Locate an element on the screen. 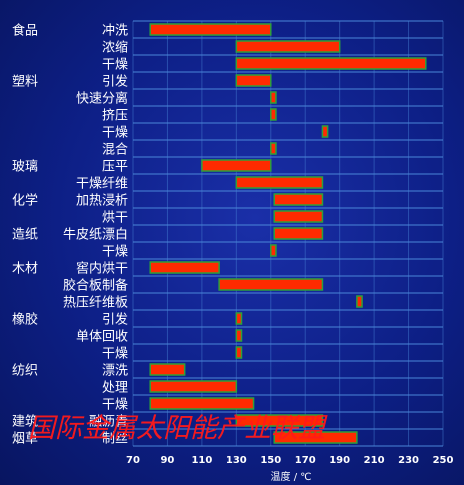 Image resolution: width=464 pixels, height=485 pixels. x-tick-label: 230 is located at coordinates (408, 460).